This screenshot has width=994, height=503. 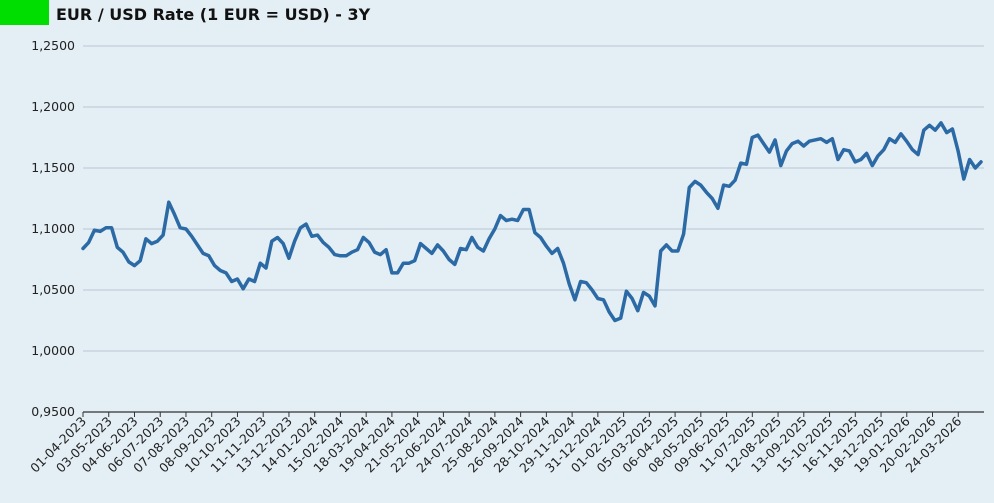 I want to click on chart-title: EUR / USD Rate (1 EUR = USD) - 3Y, so click(x=213, y=14).